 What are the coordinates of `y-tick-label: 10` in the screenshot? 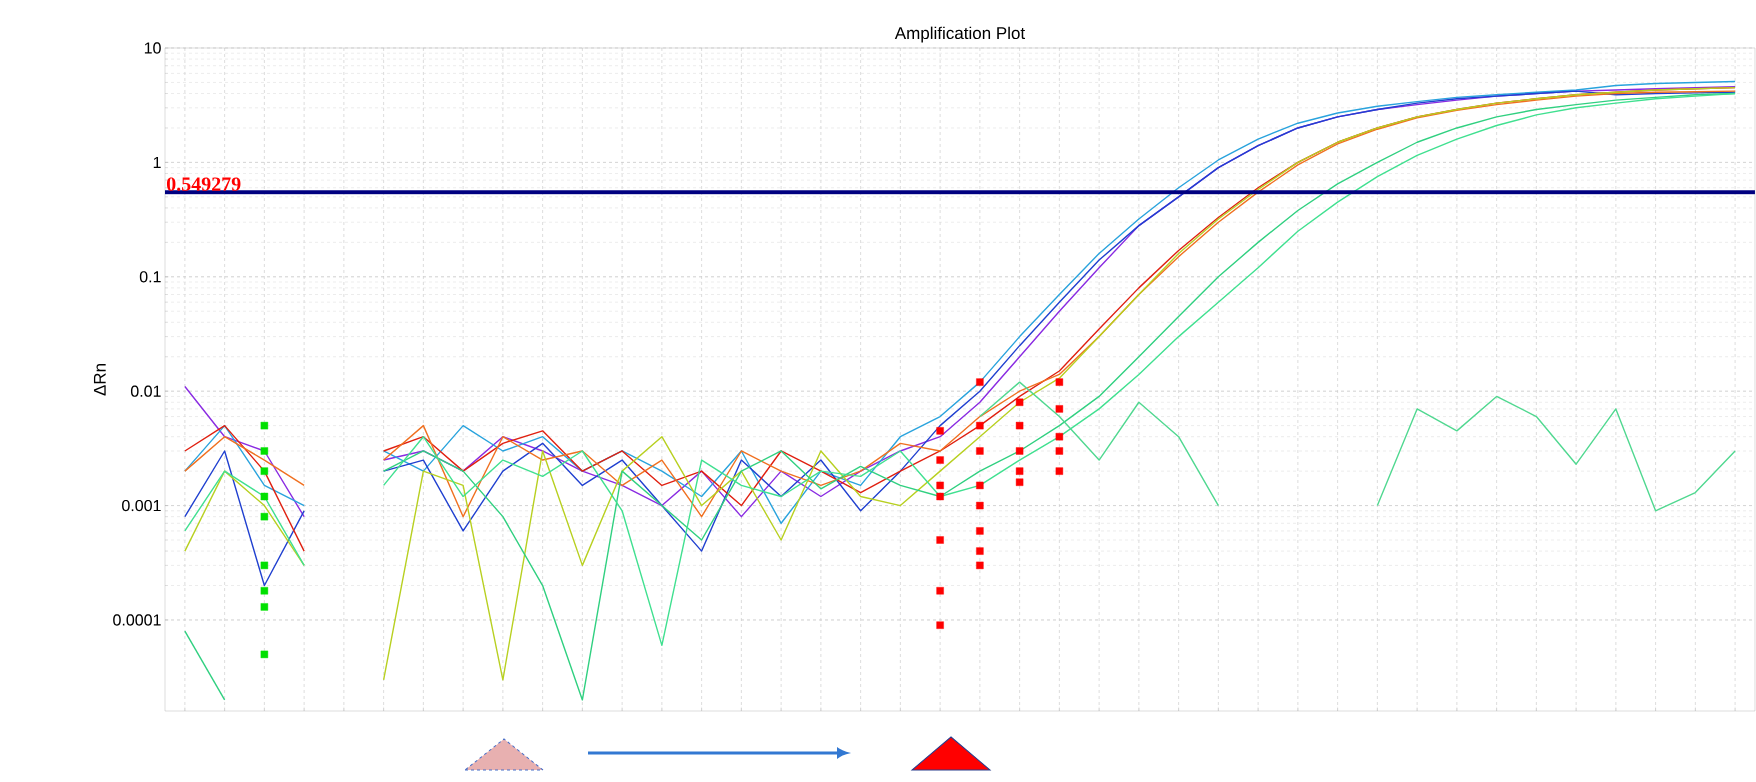 It's located at (152, 48).